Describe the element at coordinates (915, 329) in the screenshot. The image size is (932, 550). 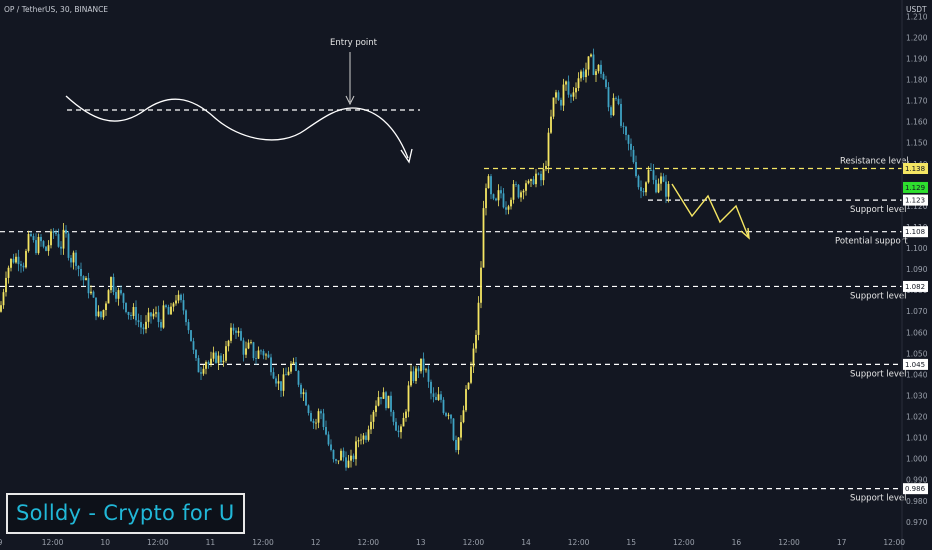
I see `price-badges: 1.138 1.129 1.123 1.108 1.082 1.045 0.986` at that location.